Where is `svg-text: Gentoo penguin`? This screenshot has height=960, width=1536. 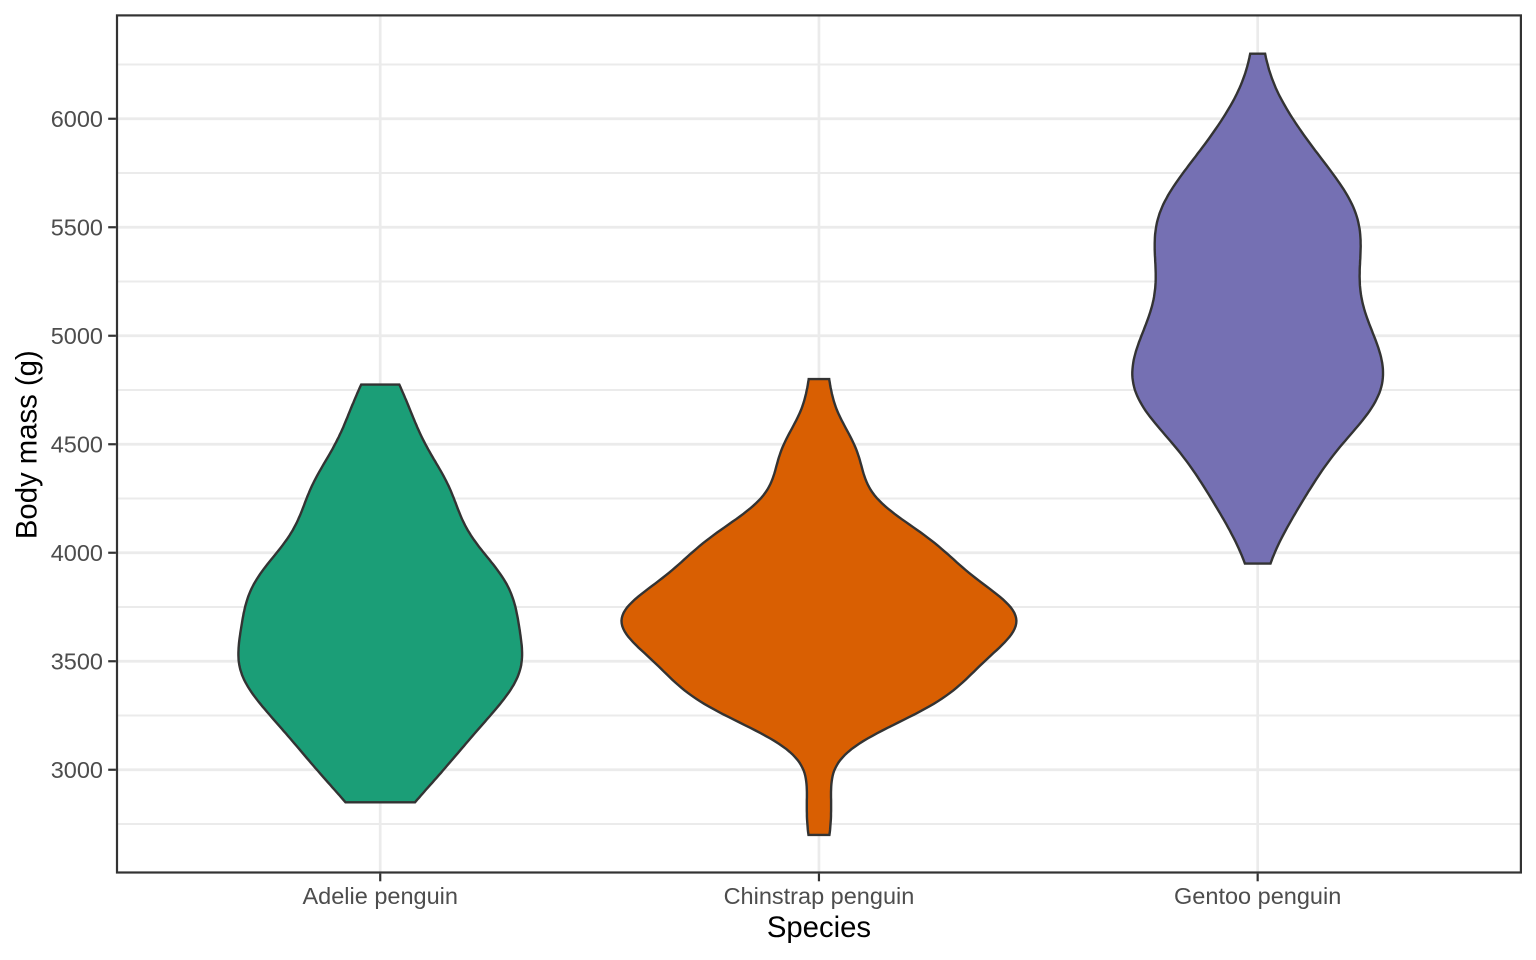 svg-text: Gentoo penguin is located at coordinates (1257, 896).